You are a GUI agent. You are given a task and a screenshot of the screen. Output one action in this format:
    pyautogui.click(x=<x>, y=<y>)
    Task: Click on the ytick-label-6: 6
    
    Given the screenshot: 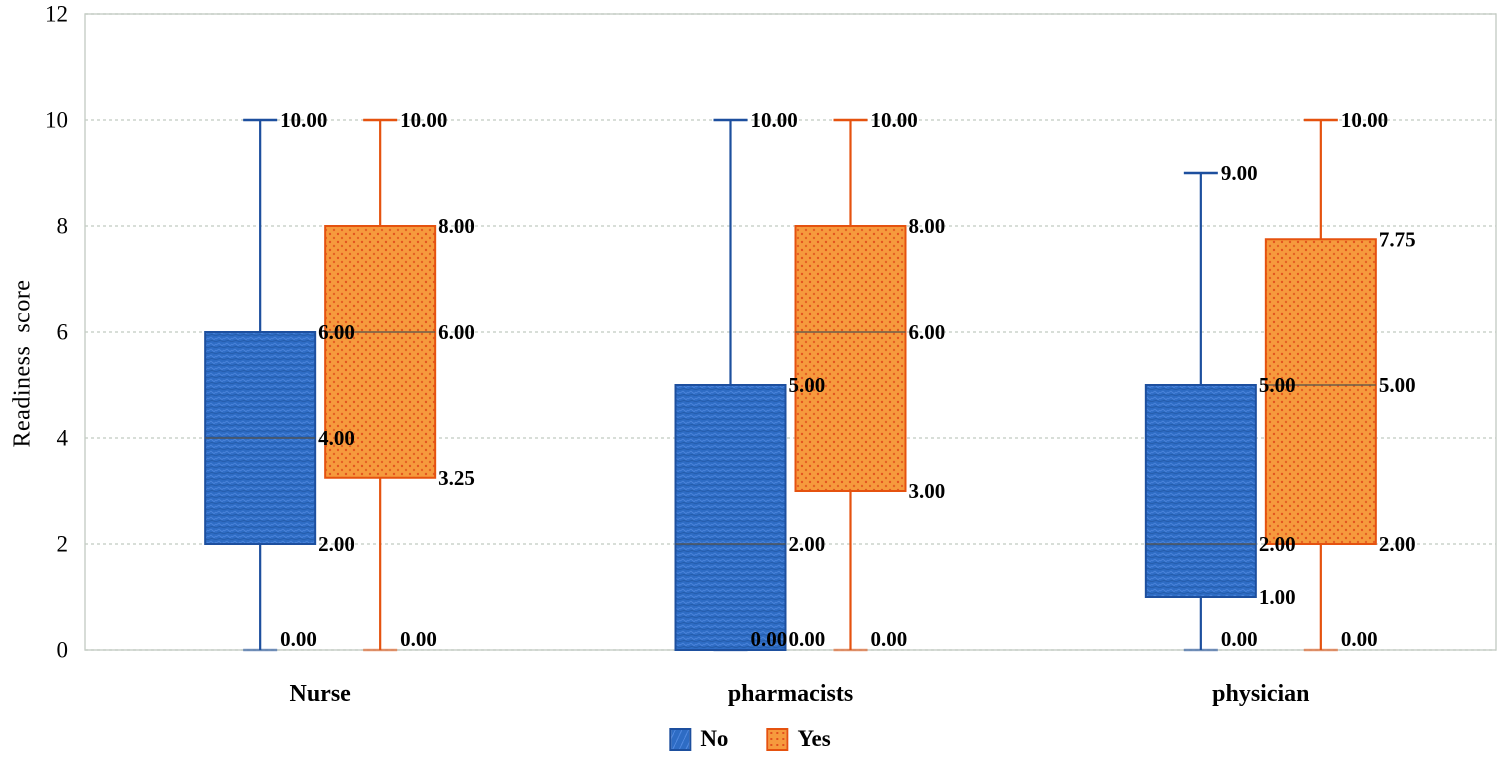 What is the action you would take?
    pyautogui.click(x=63, y=332)
    